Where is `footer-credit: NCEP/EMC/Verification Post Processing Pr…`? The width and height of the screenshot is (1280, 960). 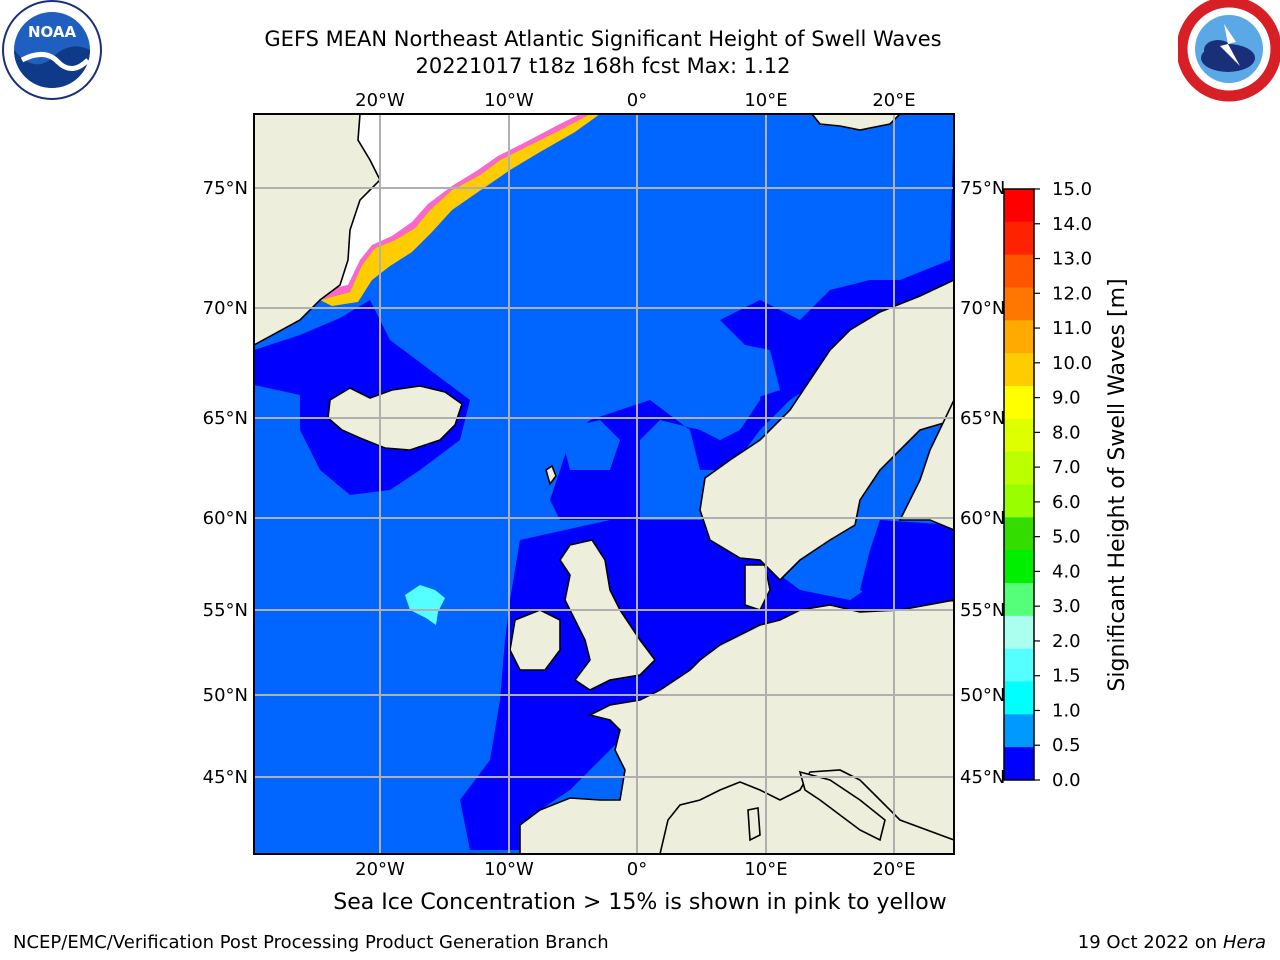
footer-credit: NCEP/EMC/Verification Post Processing Pr… is located at coordinates (311, 942).